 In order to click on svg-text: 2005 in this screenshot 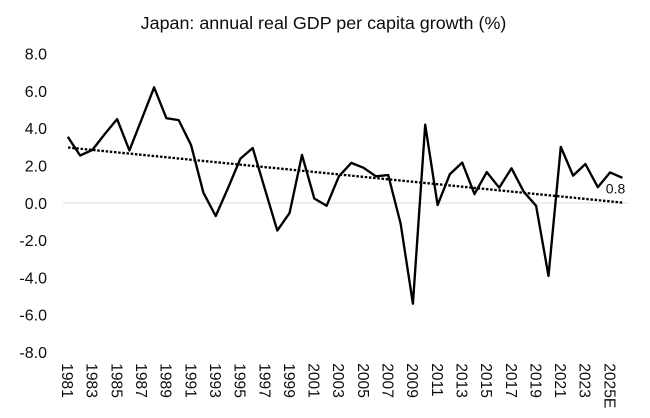, I will do `click(362, 380)`.